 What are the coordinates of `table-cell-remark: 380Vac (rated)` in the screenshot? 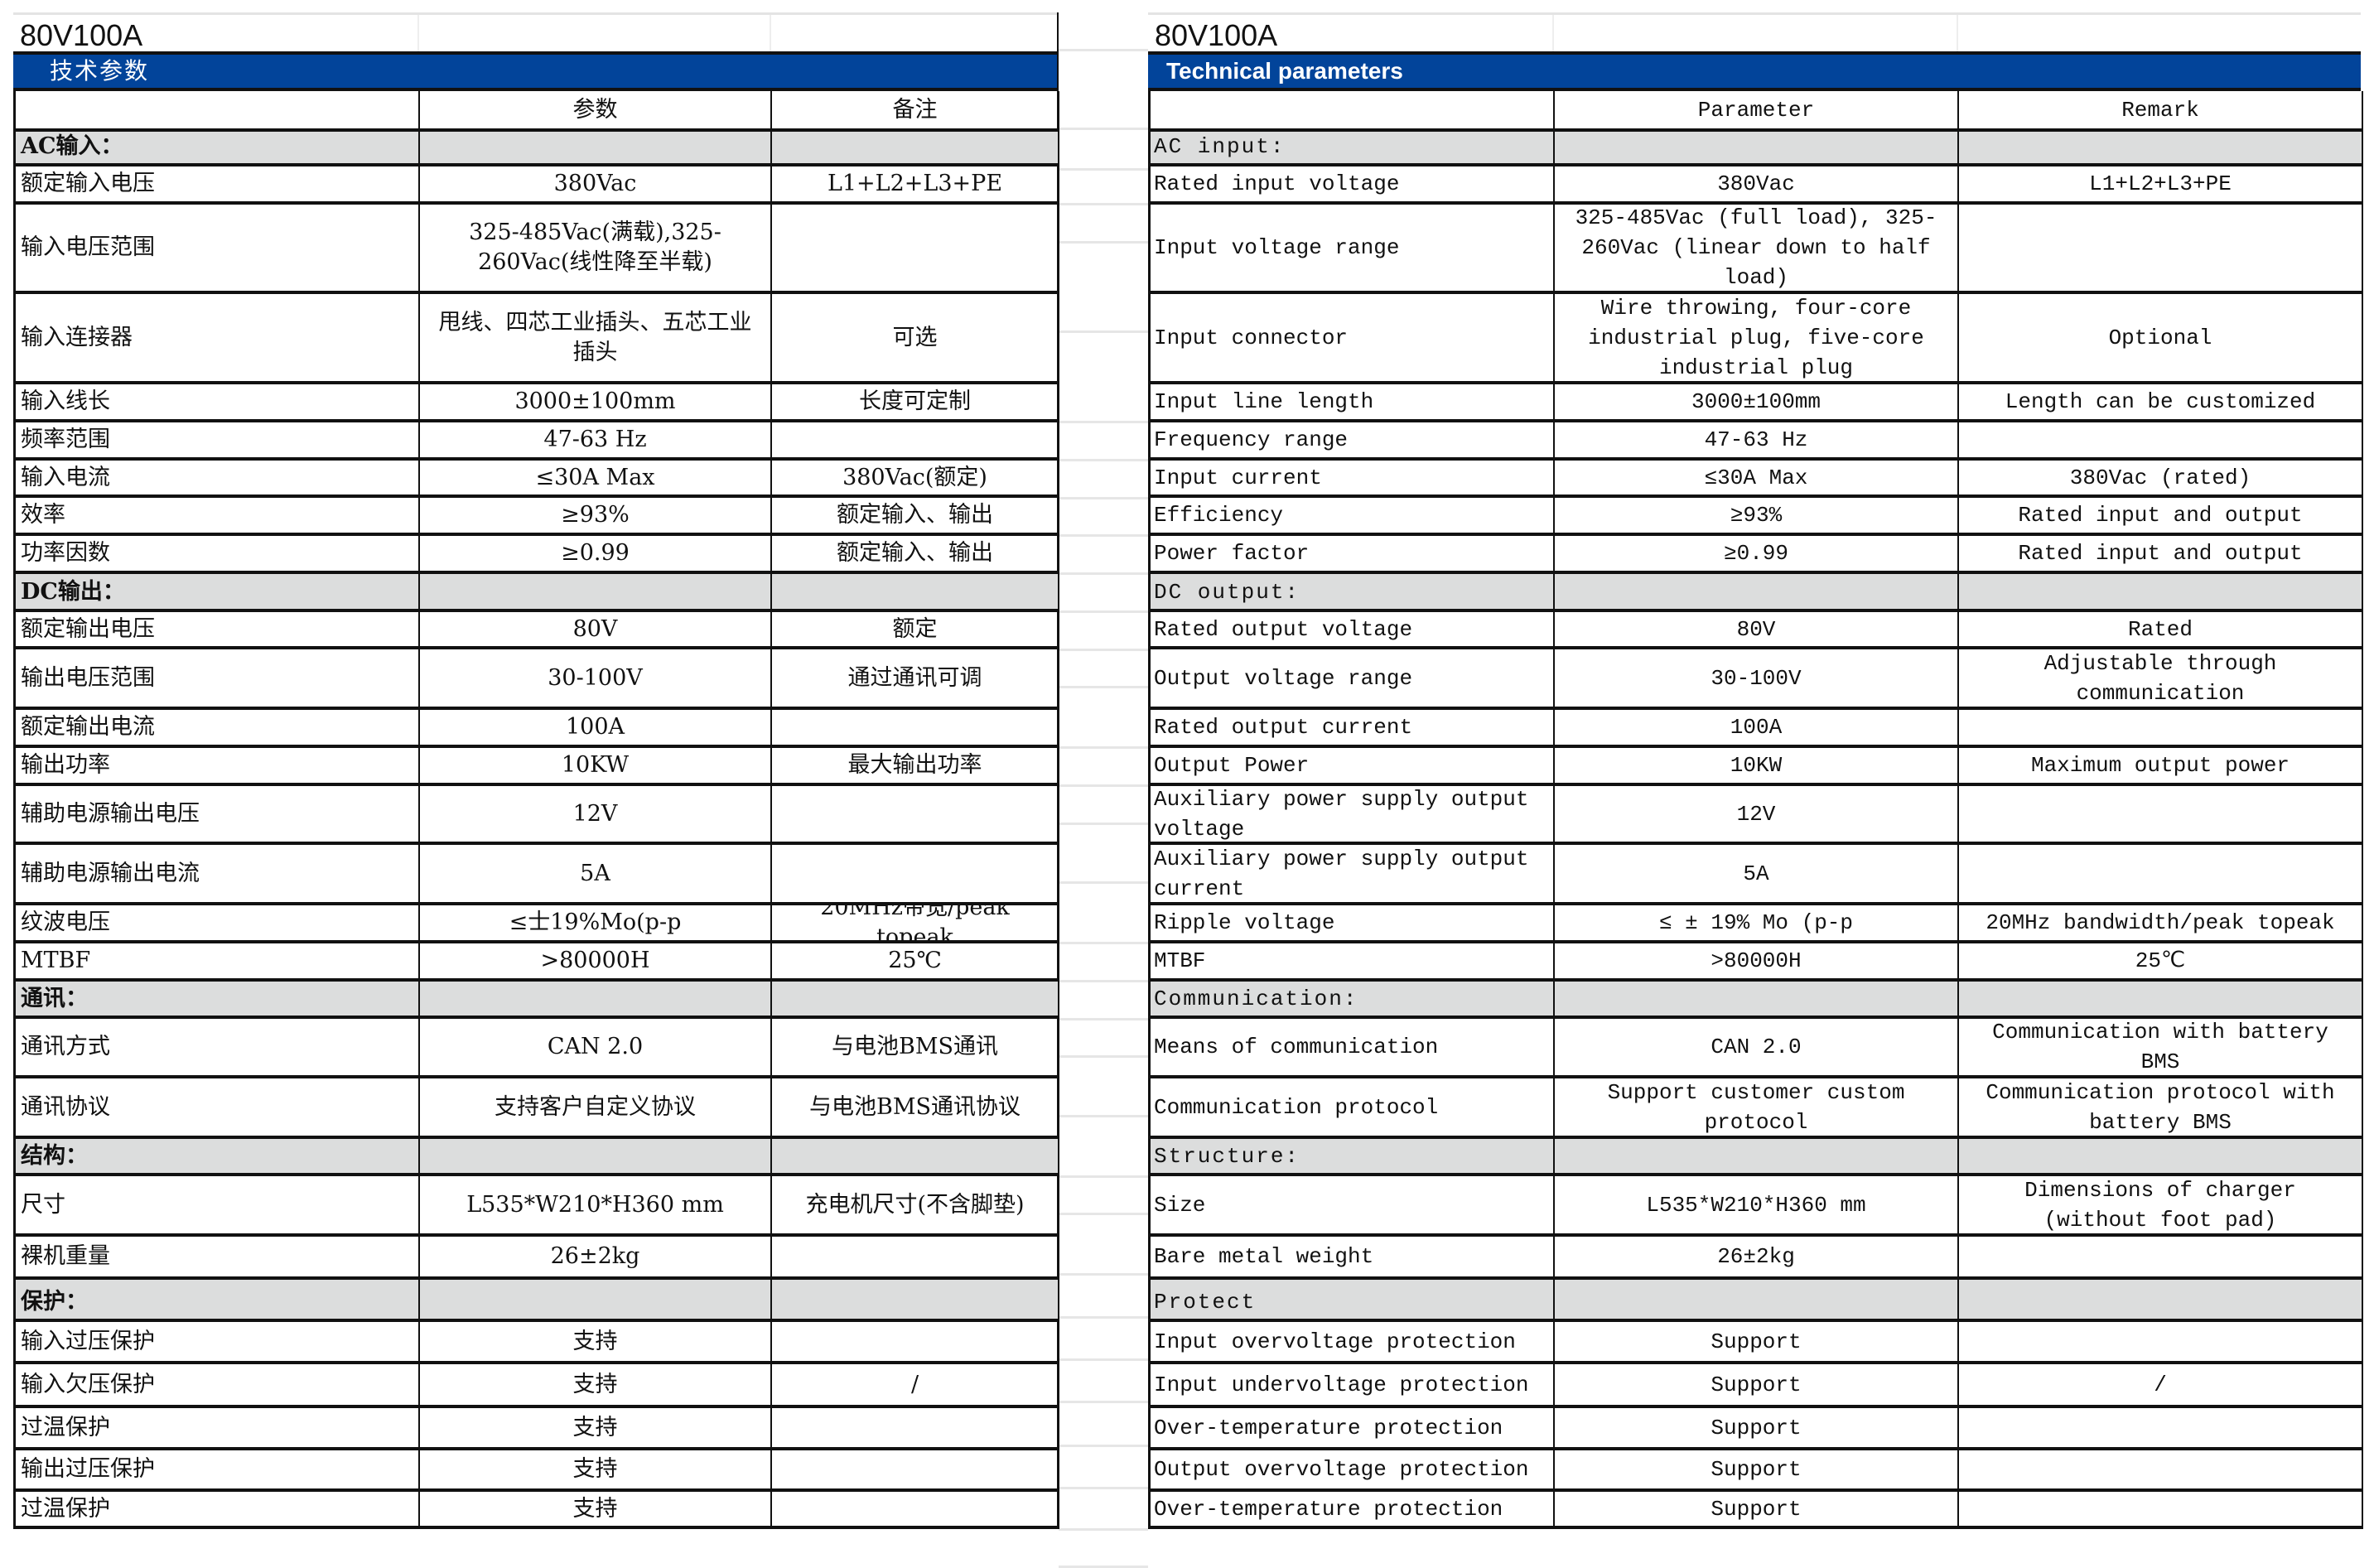 It's located at (2161, 479).